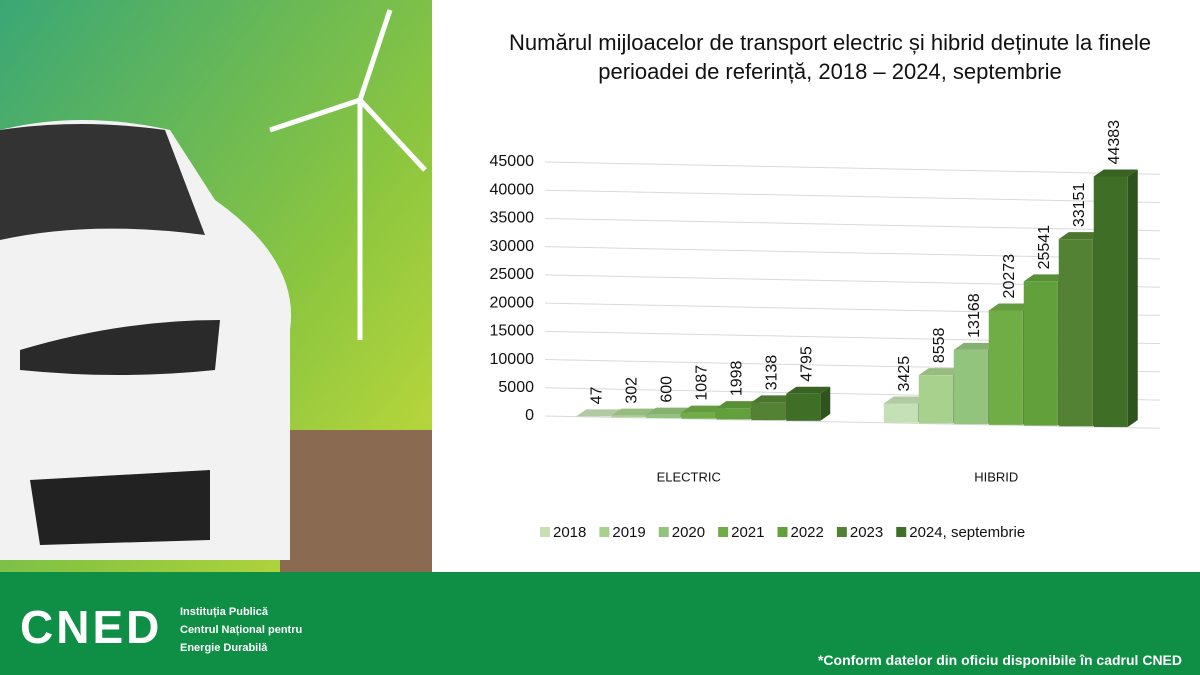  What do you see at coordinates (516, 387) in the screenshot?
I see `y-tick-label: 5000` at bounding box center [516, 387].